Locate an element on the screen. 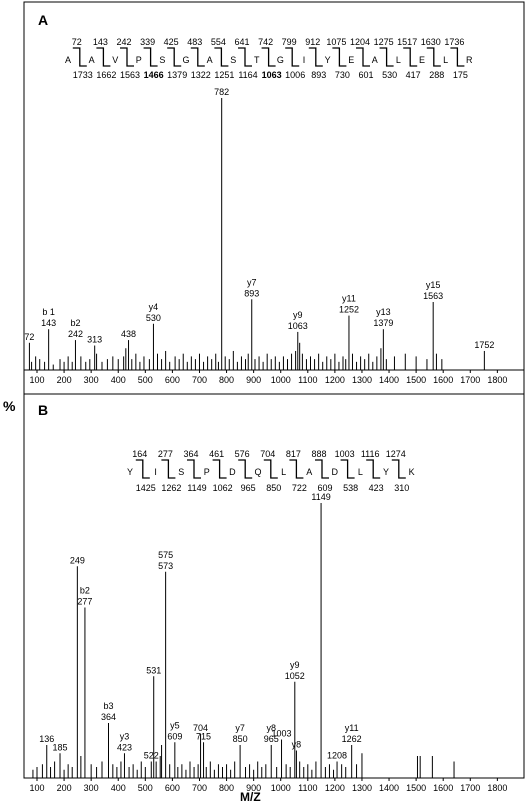 Image resolution: width=527 pixels, height=806 pixels. sequence-residue: Y is located at coordinates (386, 472).